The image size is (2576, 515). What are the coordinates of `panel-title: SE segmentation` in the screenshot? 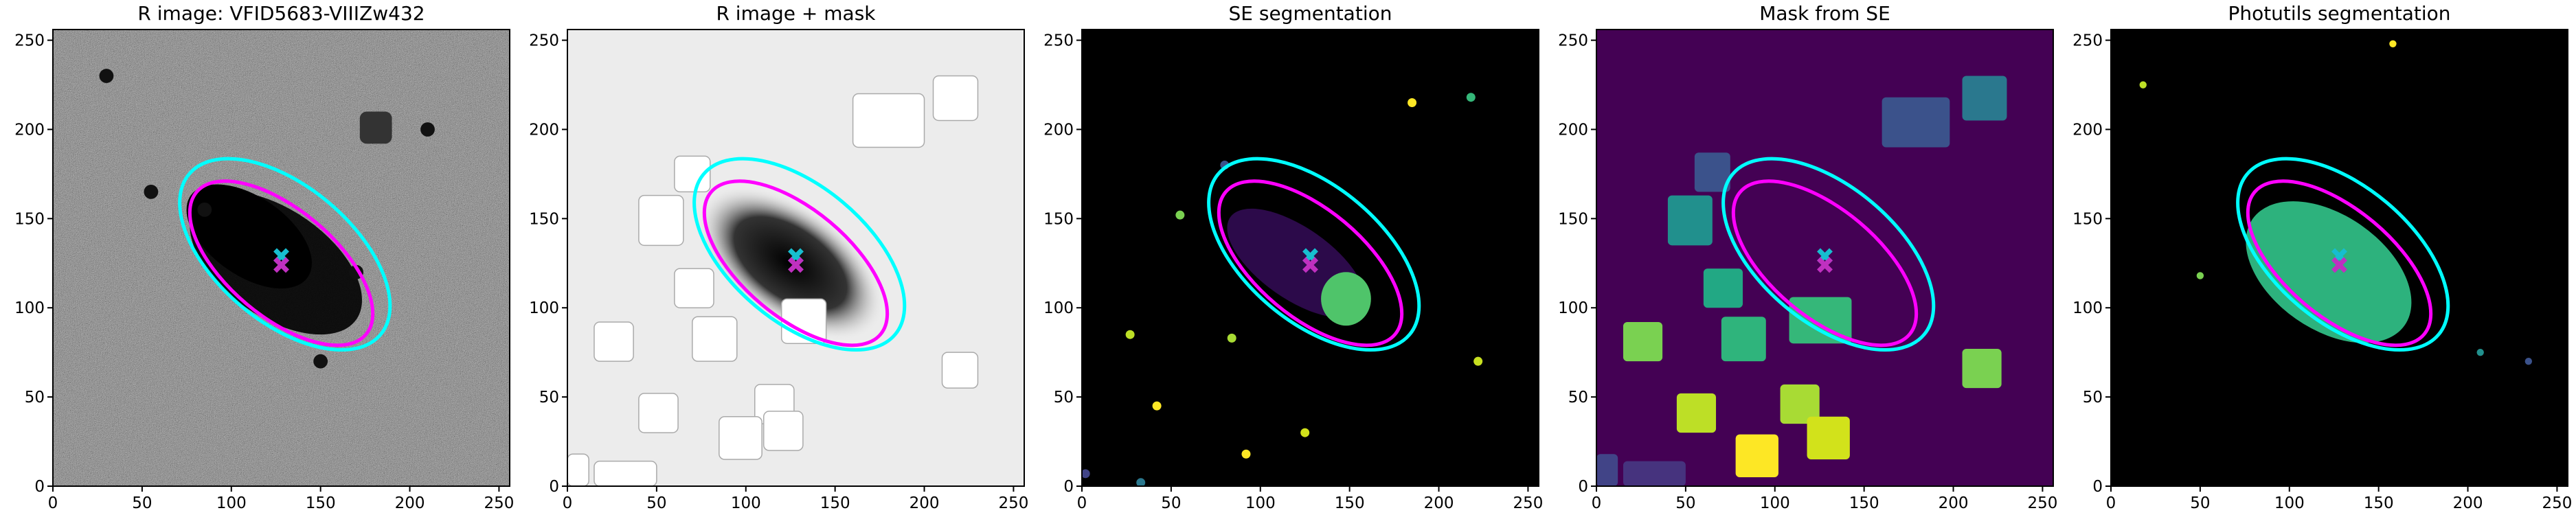 It's located at (1310, 13).